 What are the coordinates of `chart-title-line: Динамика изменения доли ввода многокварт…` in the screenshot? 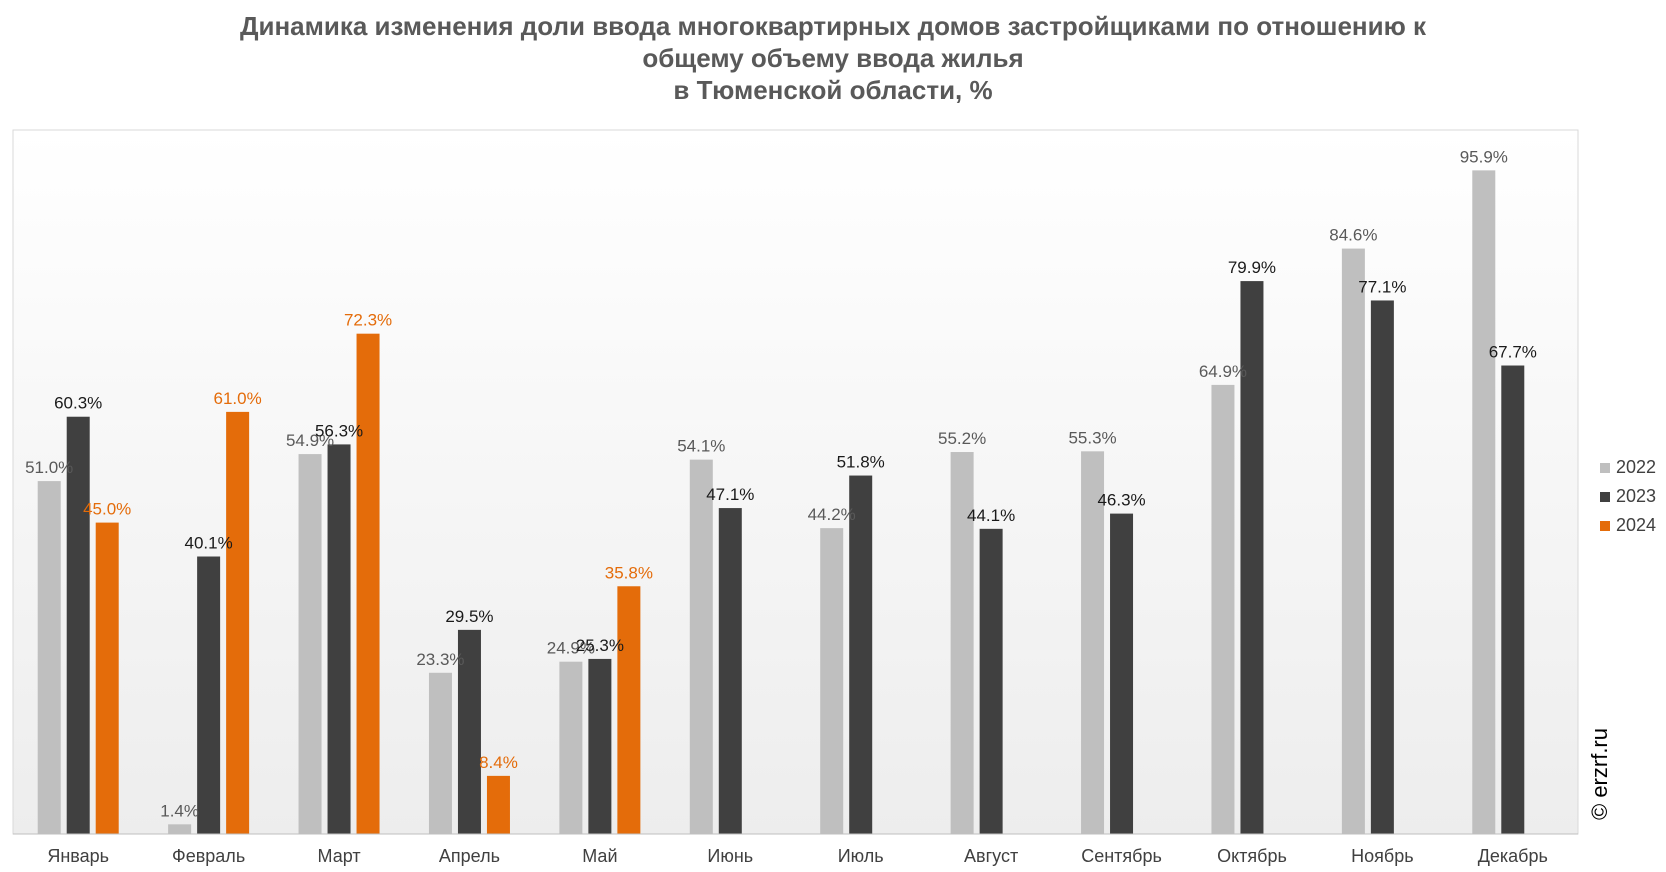 It's located at (833, 26).